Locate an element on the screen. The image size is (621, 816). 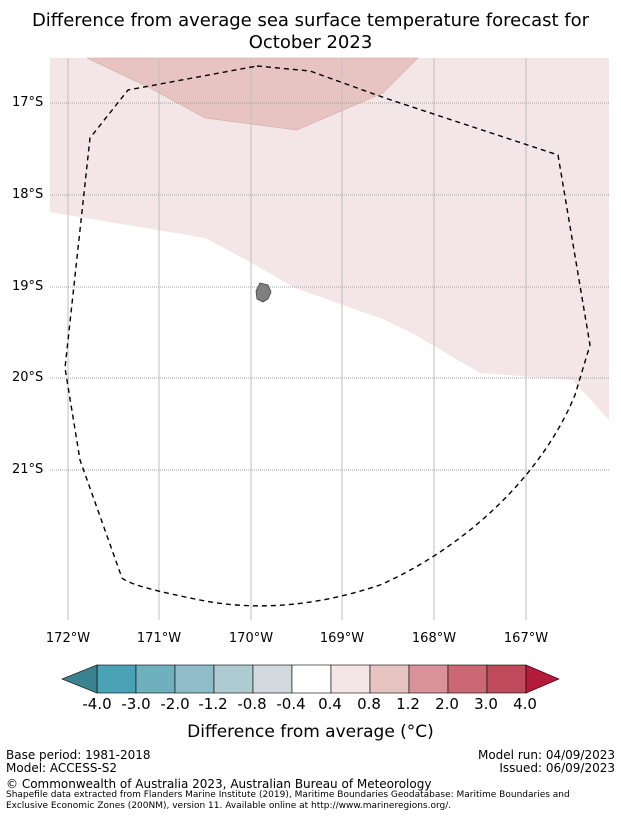
issued-date: Issued: 06/09/2023 is located at coordinates (557, 768).